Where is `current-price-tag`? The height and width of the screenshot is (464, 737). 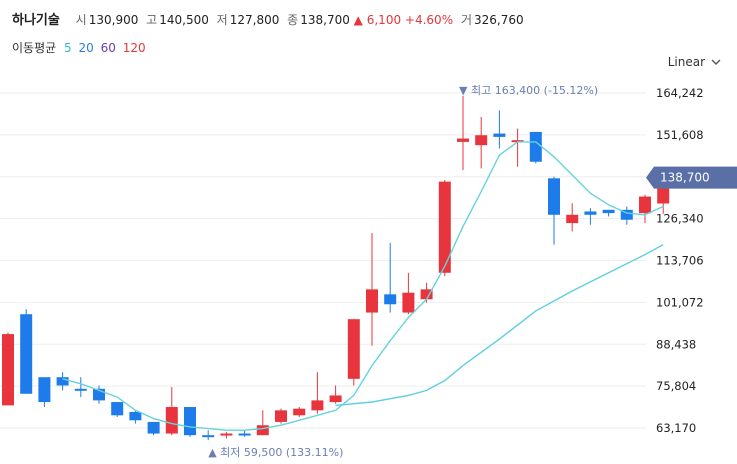
current-price-tag is located at coordinates (691, 177).